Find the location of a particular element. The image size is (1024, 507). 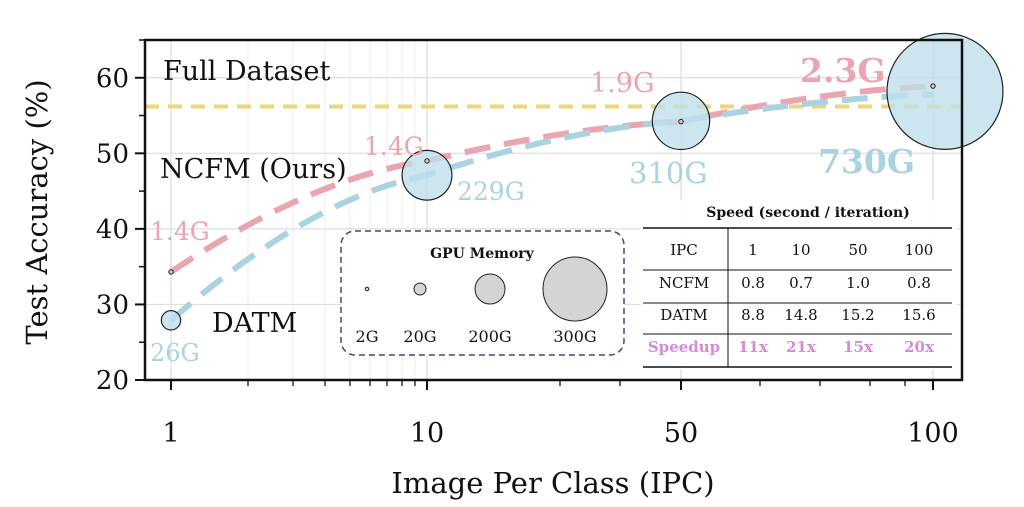

ncfm-memory-label: 2.3G is located at coordinates (843, 70).